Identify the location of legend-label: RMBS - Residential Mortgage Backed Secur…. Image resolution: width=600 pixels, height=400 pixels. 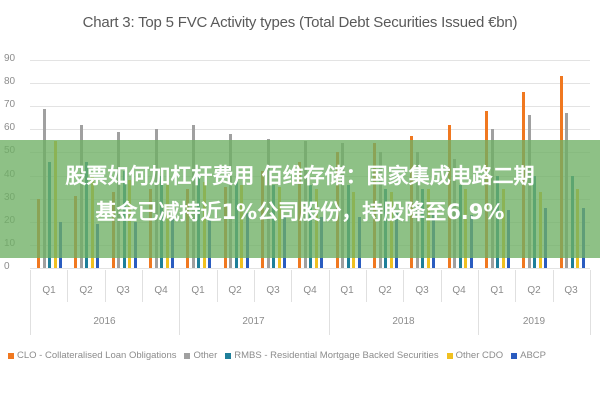
(336, 355).